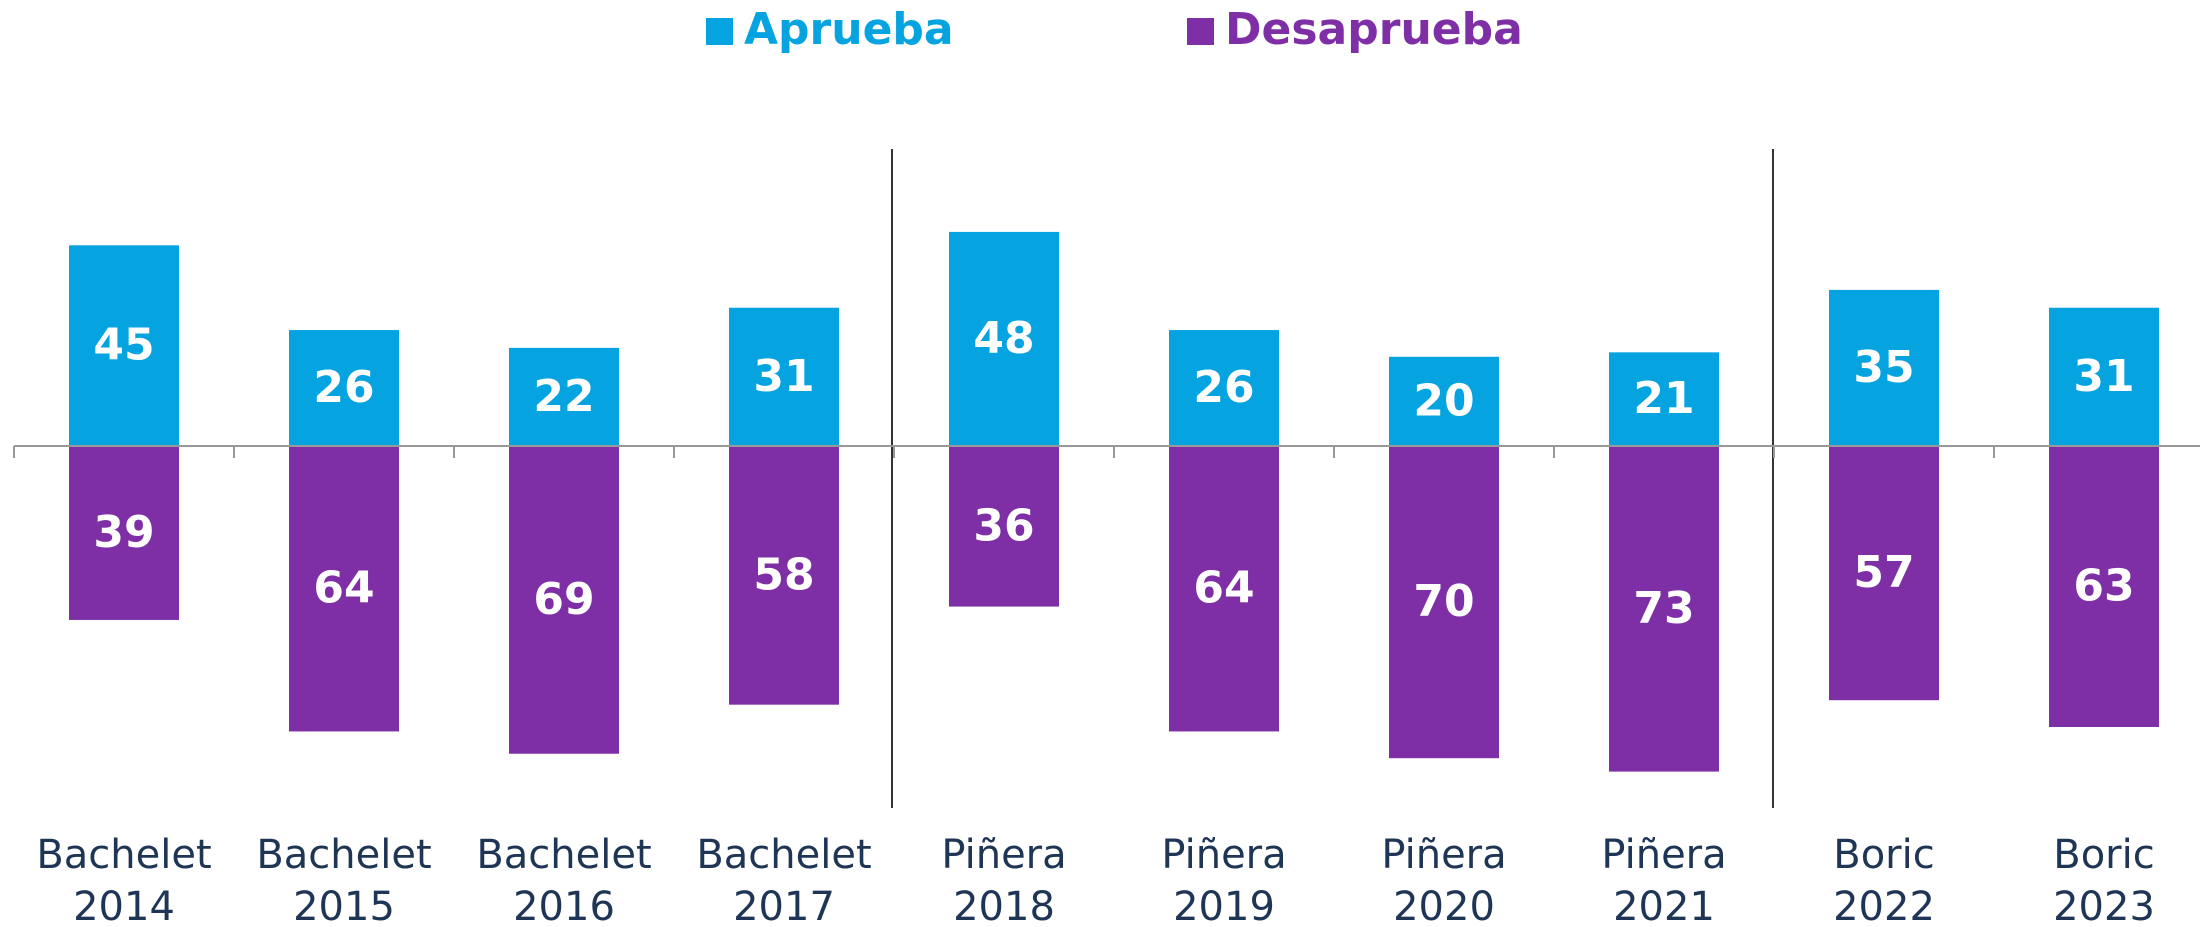 Image resolution: width=2200 pixels, height=927 pixels. I want to click on value-label: 58, so click(783, 574).